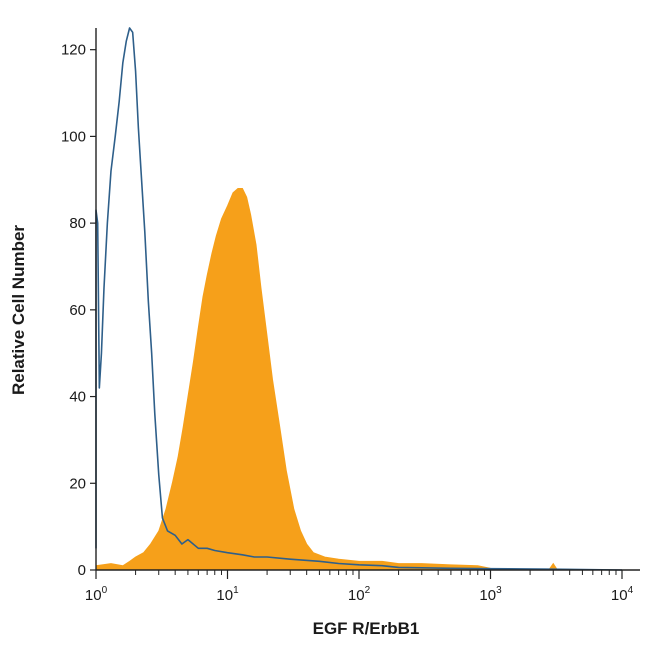  Describe the element at coordinates (359, 594) in the screenshot. I see `x-tick-label: 10²` at that location.